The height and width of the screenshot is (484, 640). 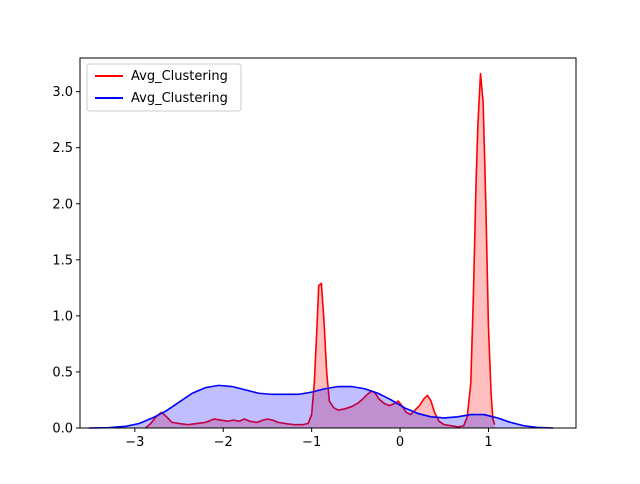 What do you see at coordinates (134, 442) in the screenshot?
I see `x-tick-label: −3` at bounding box center [134, 442].